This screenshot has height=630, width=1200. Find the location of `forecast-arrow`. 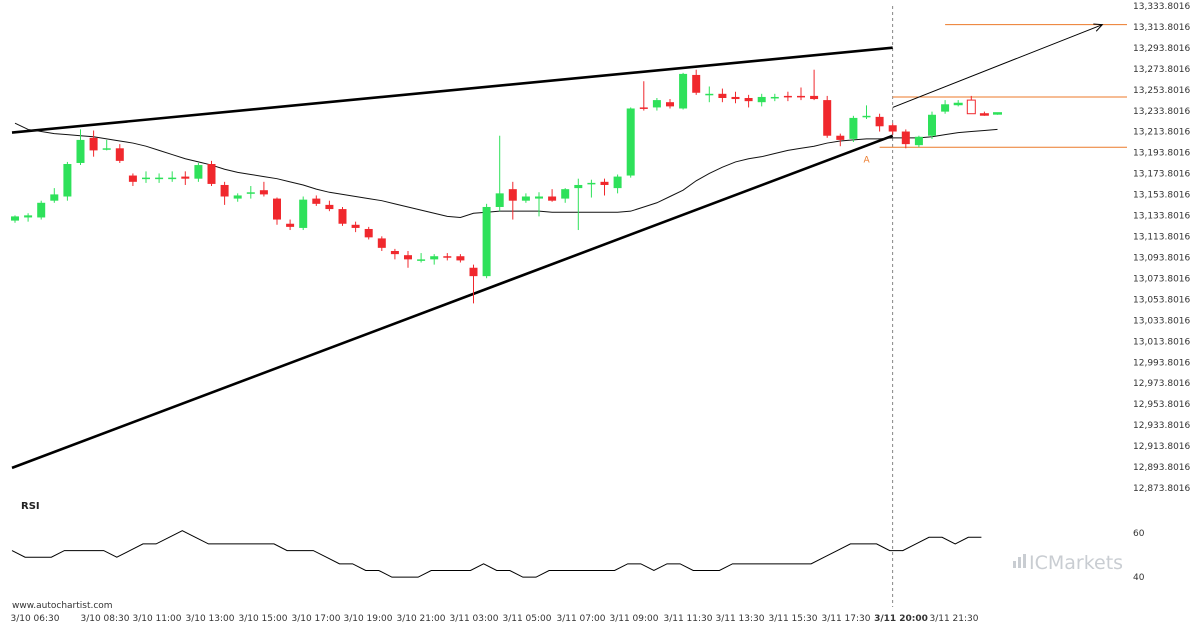

forecast-arrow is located at coordinates (997, 66).